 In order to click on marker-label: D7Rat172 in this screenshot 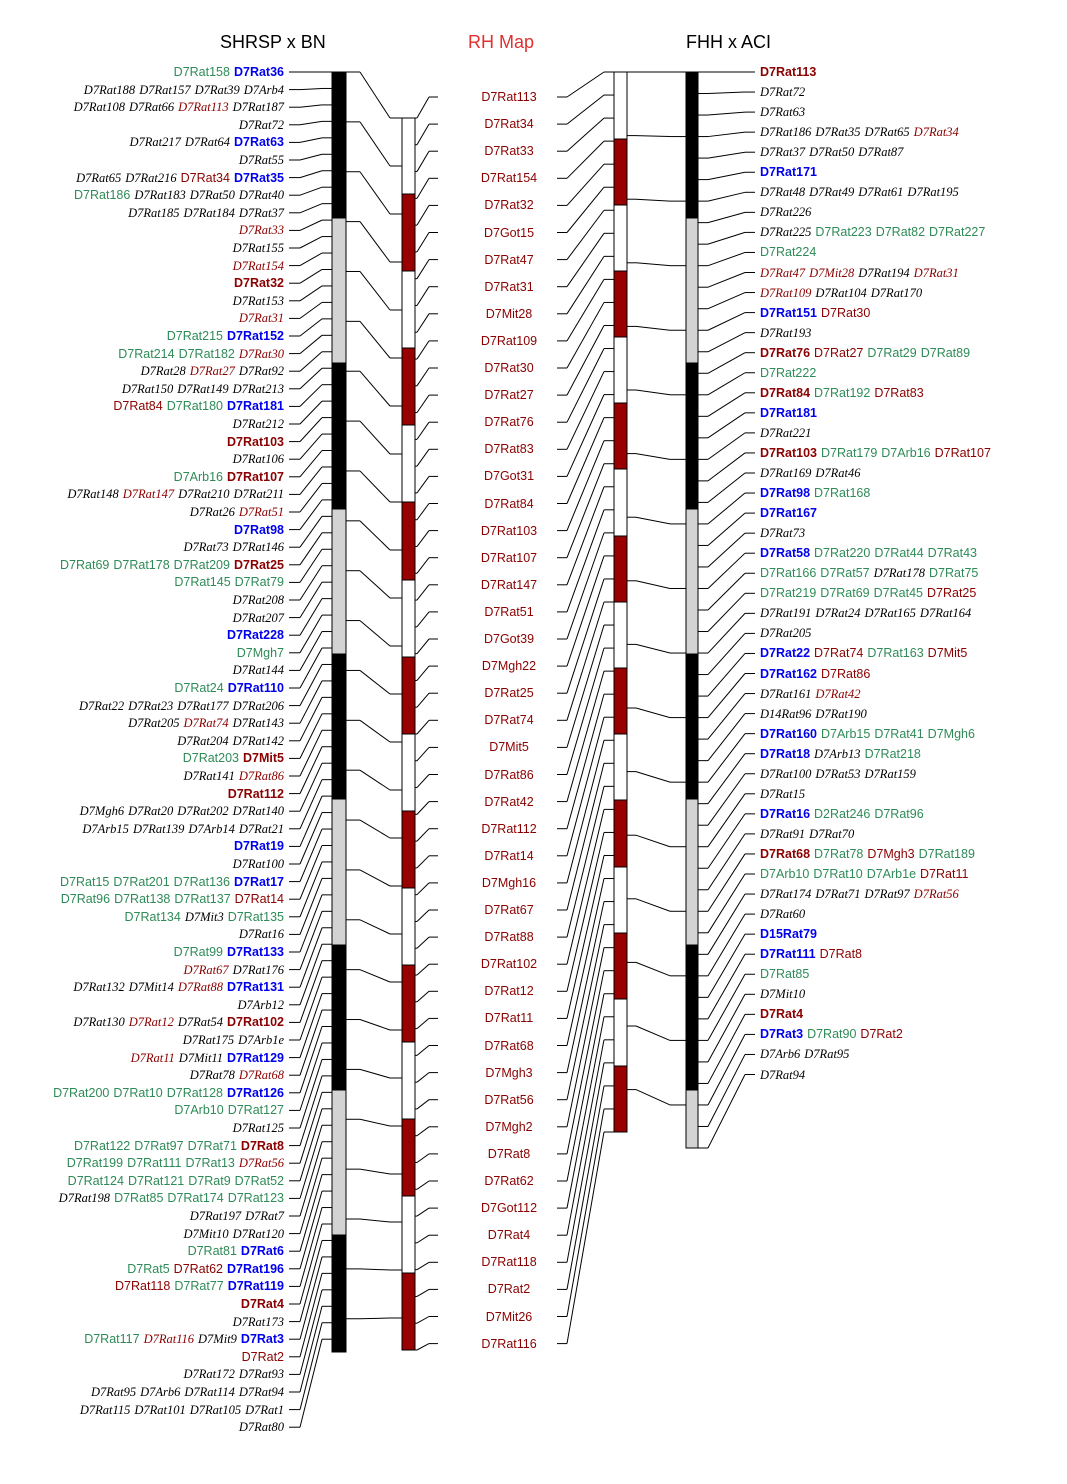, I will do `click(209, 1374)`.